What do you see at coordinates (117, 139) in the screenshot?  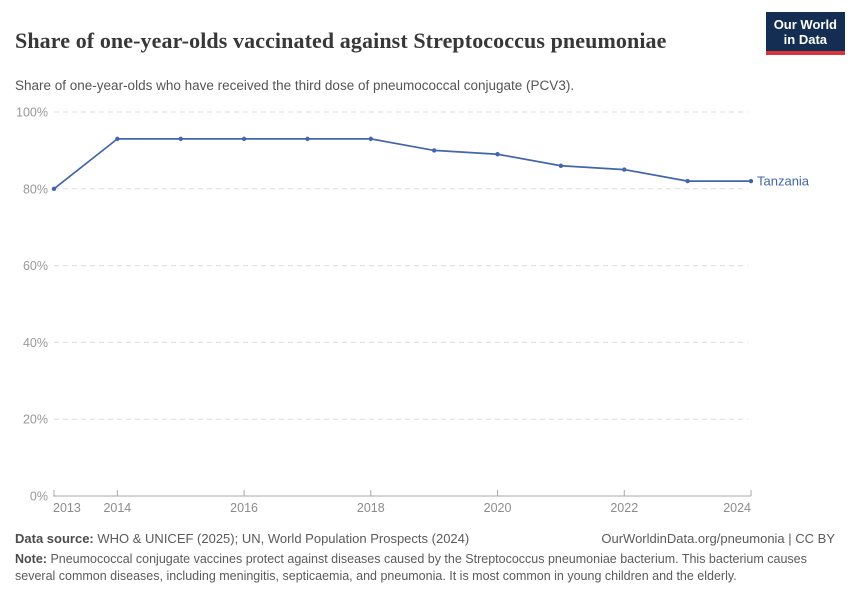 I see `data-point-2014` at bounding box center [117, 139].